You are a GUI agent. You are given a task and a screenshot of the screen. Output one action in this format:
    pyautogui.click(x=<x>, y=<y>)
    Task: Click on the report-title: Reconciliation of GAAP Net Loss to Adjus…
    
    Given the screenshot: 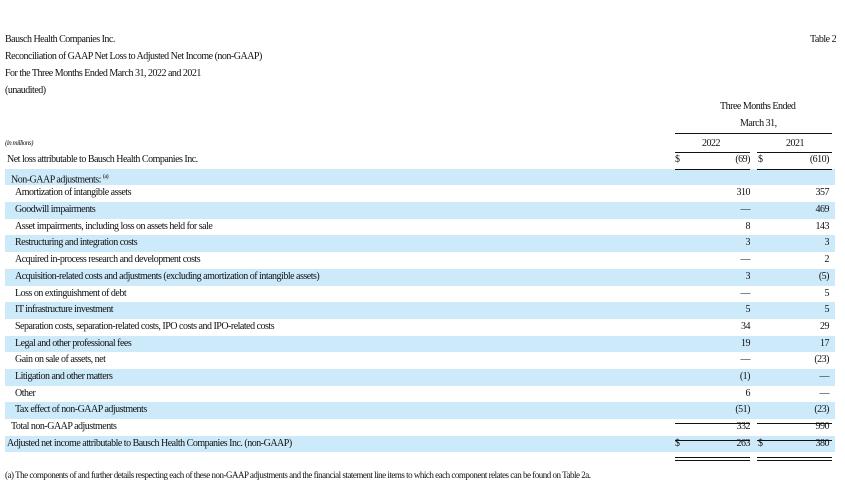 What is the action you would take?
    pyautogui.click(x=133, y=56)
    